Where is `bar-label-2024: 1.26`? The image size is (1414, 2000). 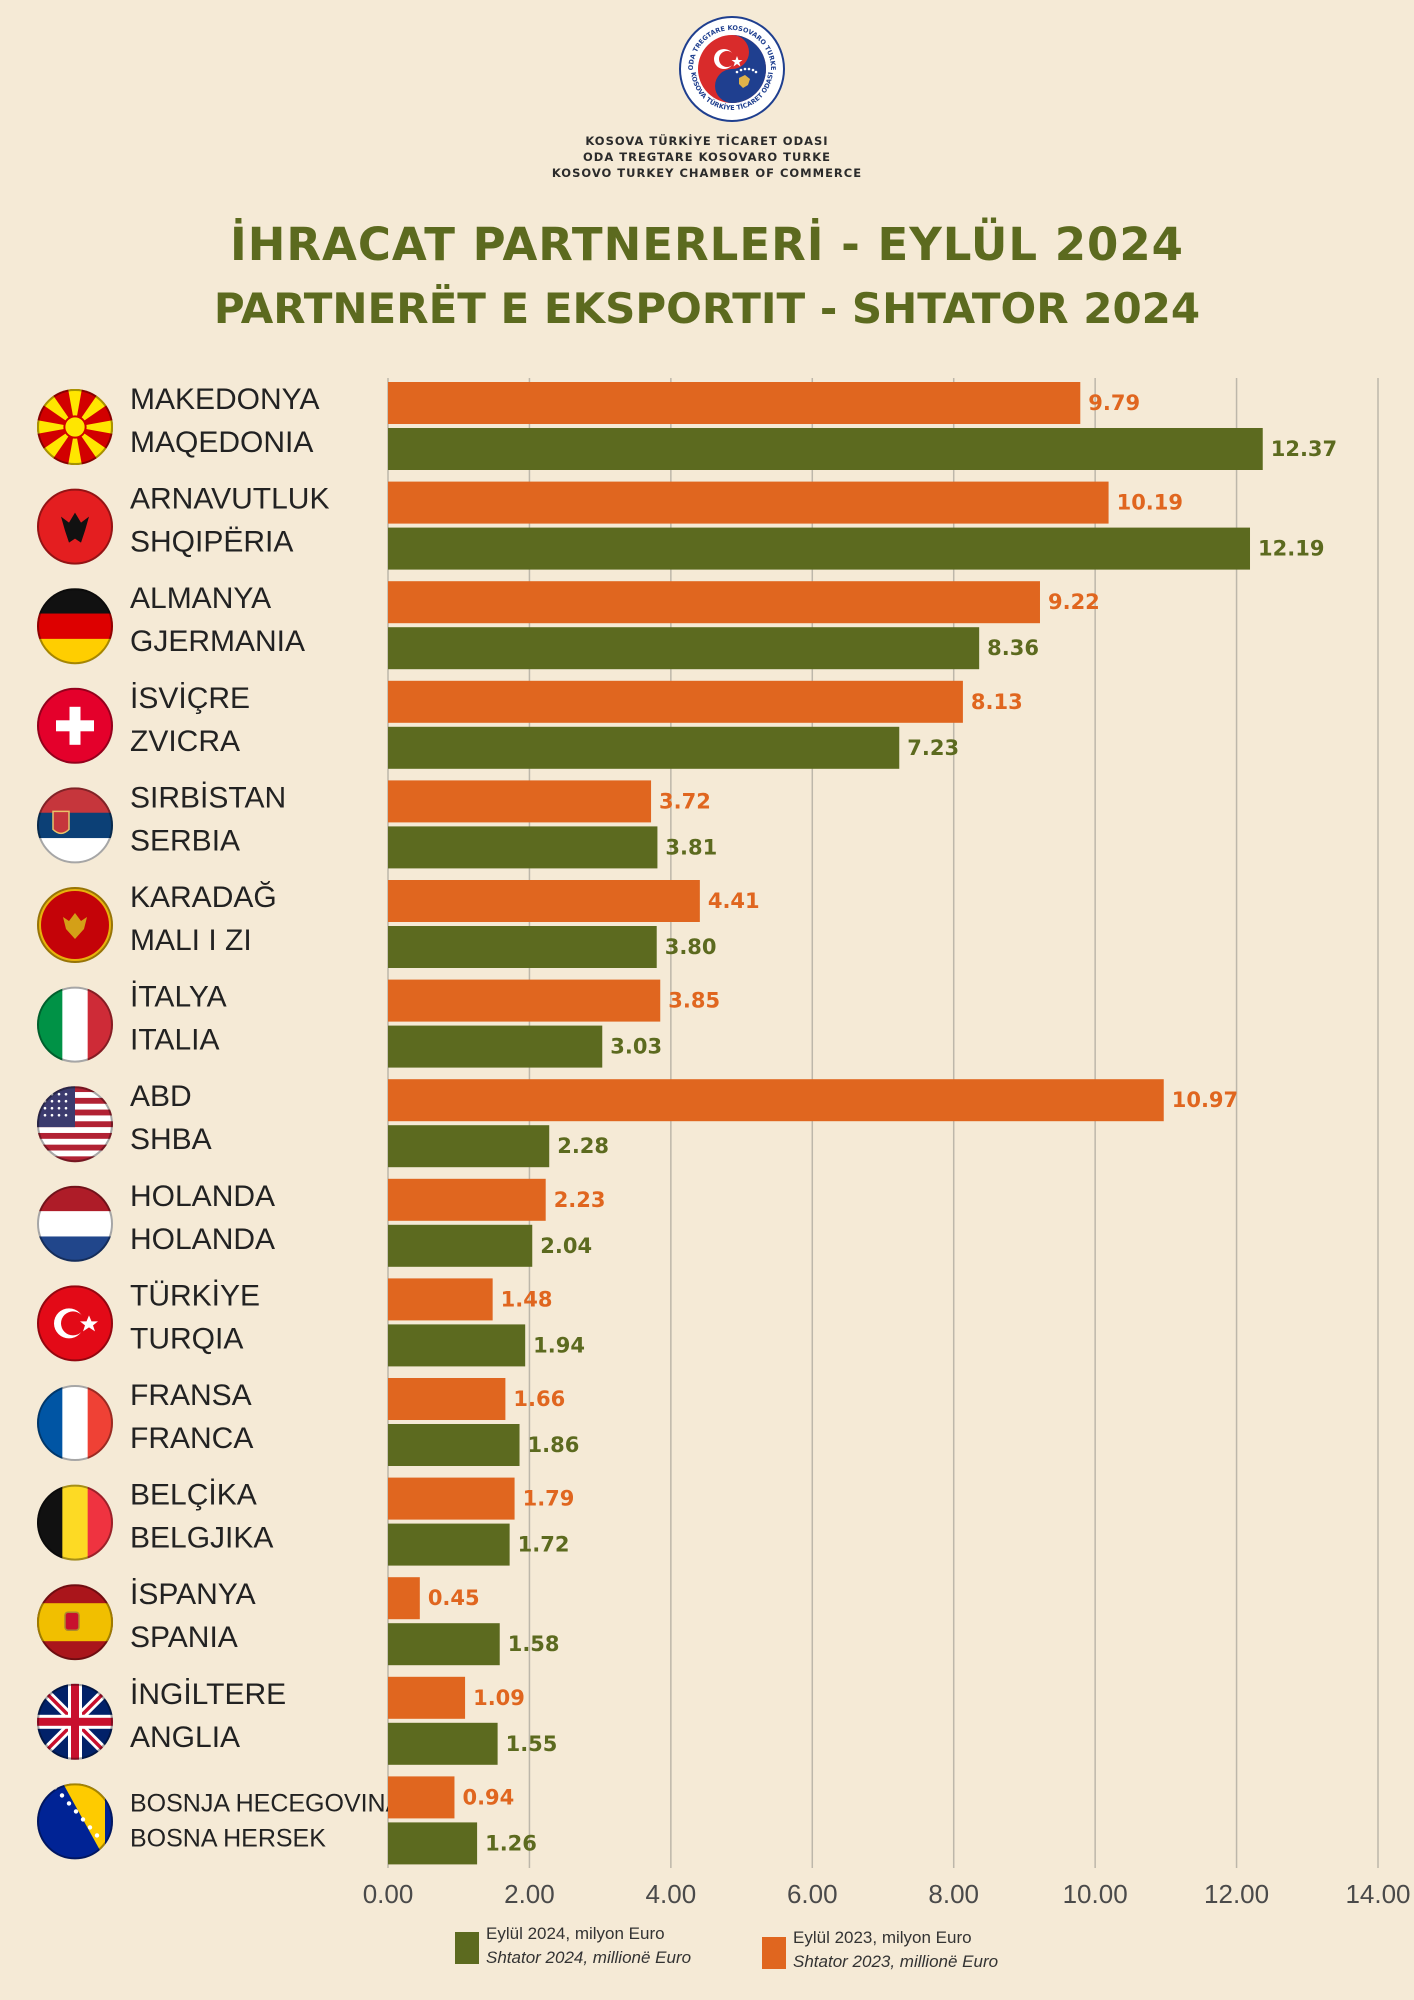 bar-label-2024: 1.26 is located at coordinates (511, 1843).